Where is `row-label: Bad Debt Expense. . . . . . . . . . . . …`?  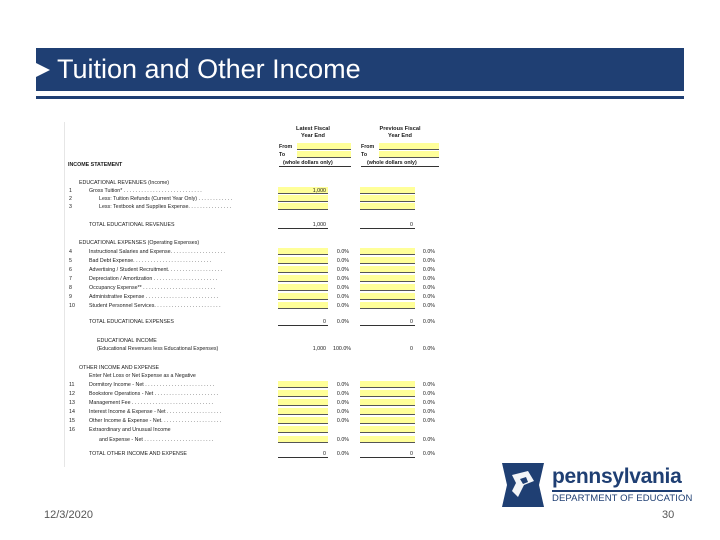 row-label: Bad Debt Expense. . . . . . . . . . . . … is located at coordinates (150, 261).